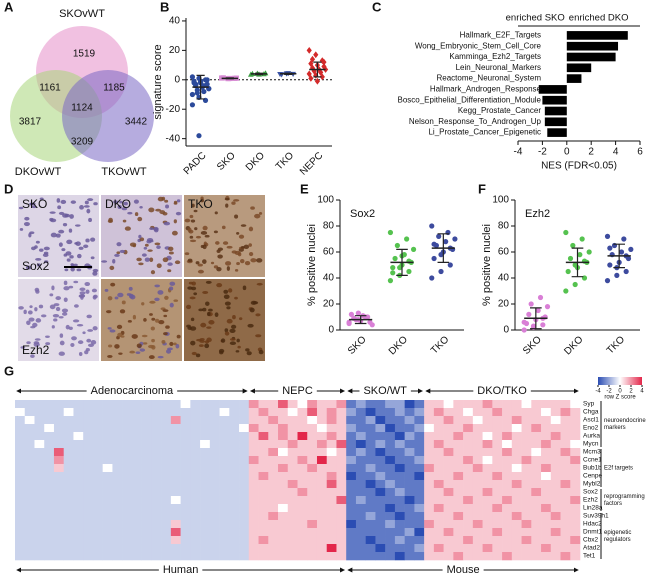 Image resolution: width=652 pixels, height=580 pixels. Describe the element at coordinates (50, 88) in the screenshot. I see `venn-count: 1161` at that location.